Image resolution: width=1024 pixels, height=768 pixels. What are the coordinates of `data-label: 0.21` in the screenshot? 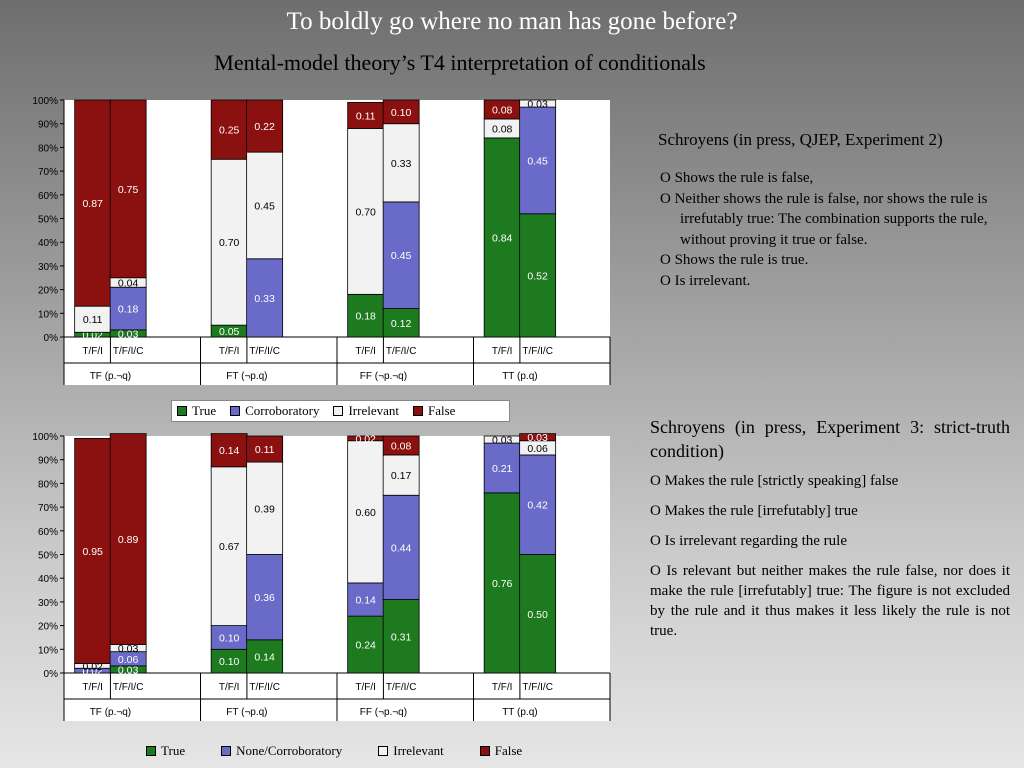 It's located at (502, 469).